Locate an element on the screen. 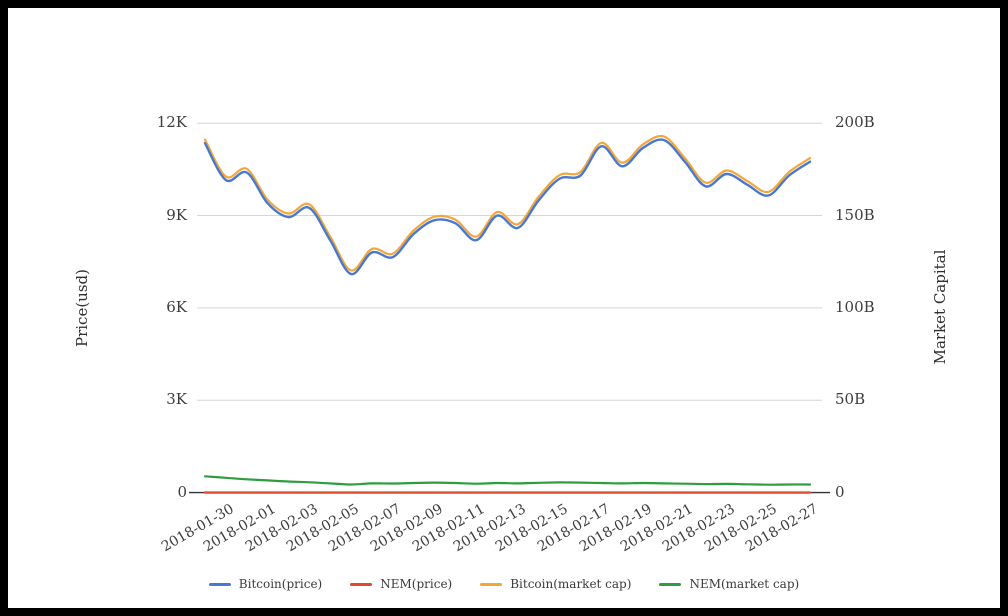  y-tick-label: 9K is located at coordinates (176, 214).